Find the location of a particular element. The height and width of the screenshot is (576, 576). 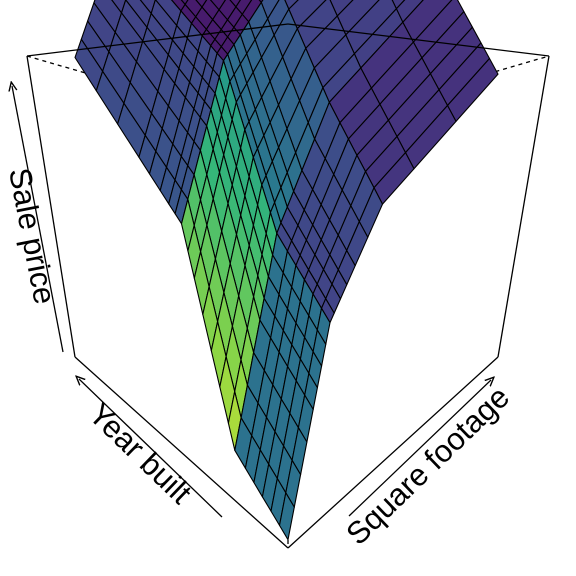

z-axis-arrow is located at coordinates (38, 219).